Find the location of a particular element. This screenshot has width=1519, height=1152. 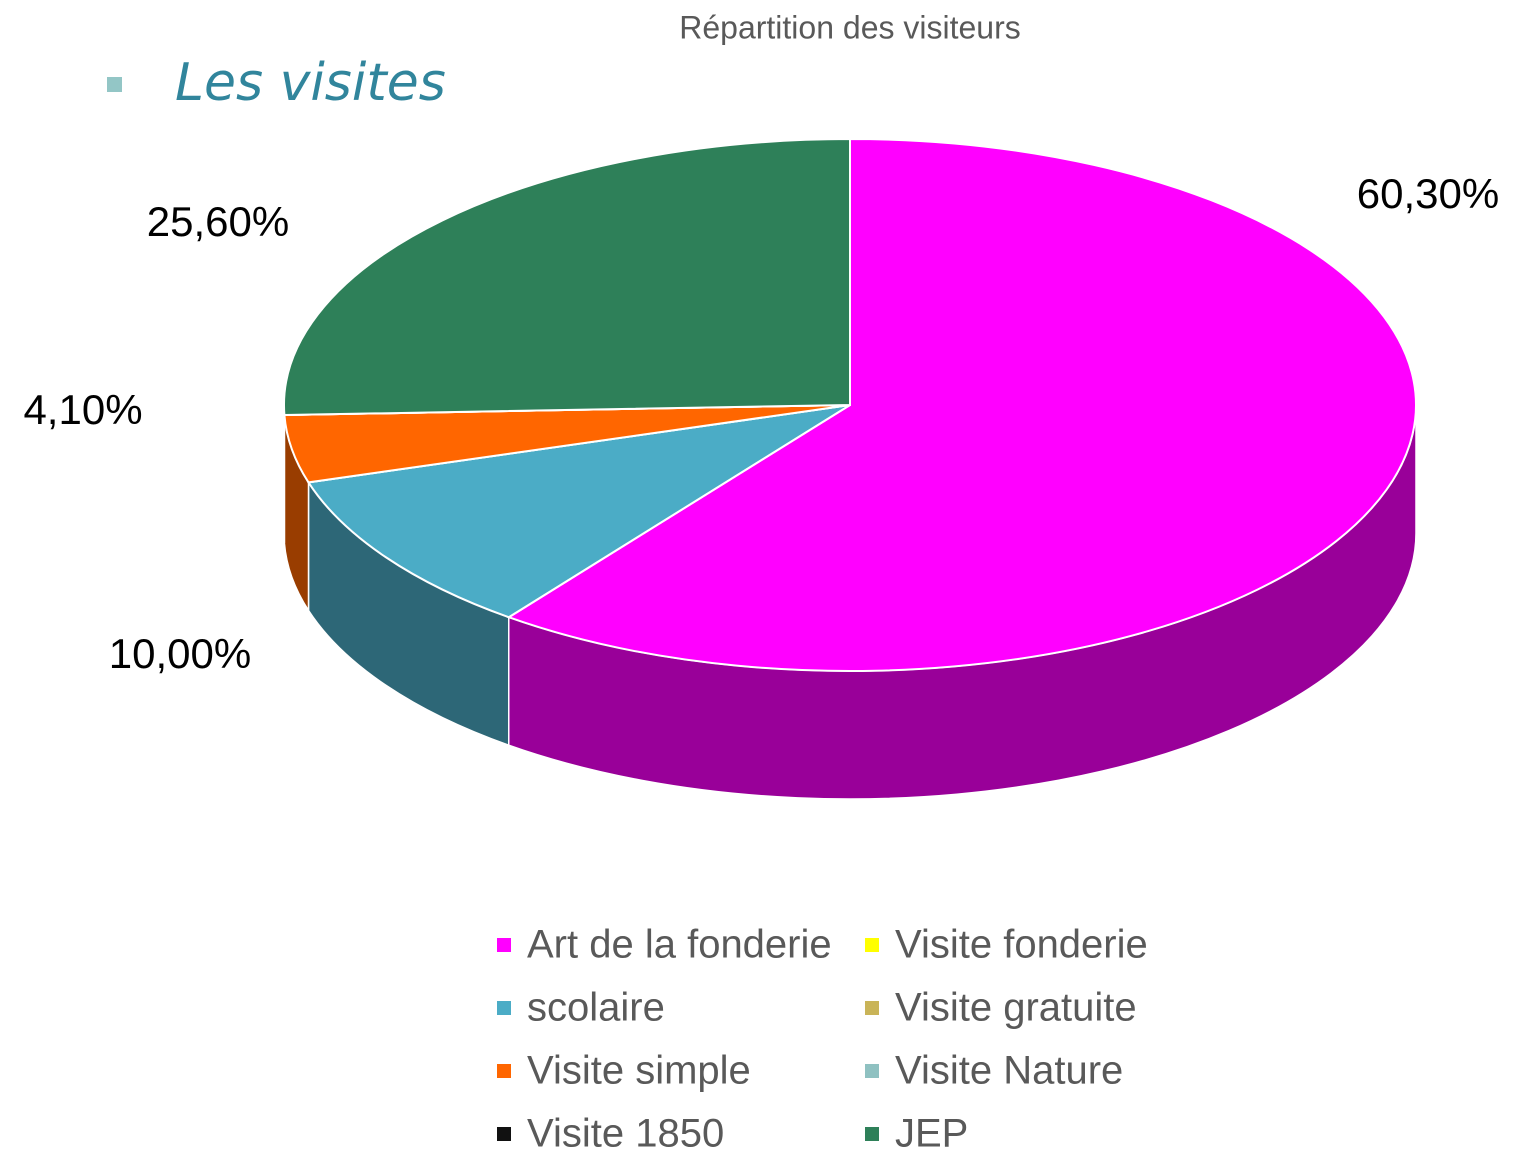

legend-label: Visite simple is located at coordinates (639, 1071).